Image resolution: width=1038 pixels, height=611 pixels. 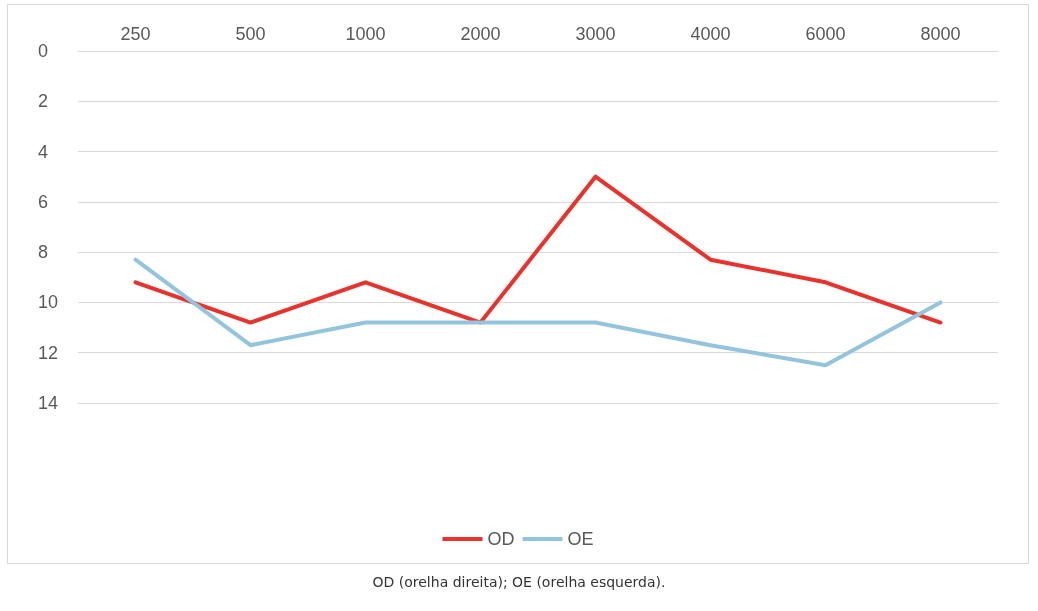 I want to click on text: OD (orelha direita); OE (orelha esquerda)., so click(x=519, y=582).